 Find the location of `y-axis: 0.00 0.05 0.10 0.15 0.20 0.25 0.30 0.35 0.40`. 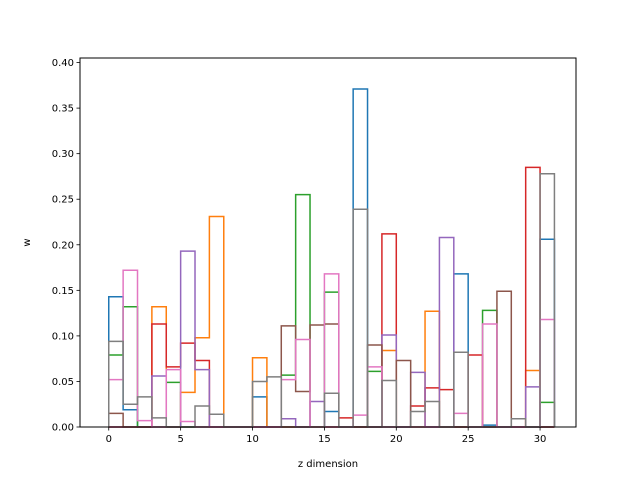

y-axis: 0.00 0.05 0.10 0.15 0.20 0.25 0.30 0.35 0.40 is located at coordinates (66, 246).